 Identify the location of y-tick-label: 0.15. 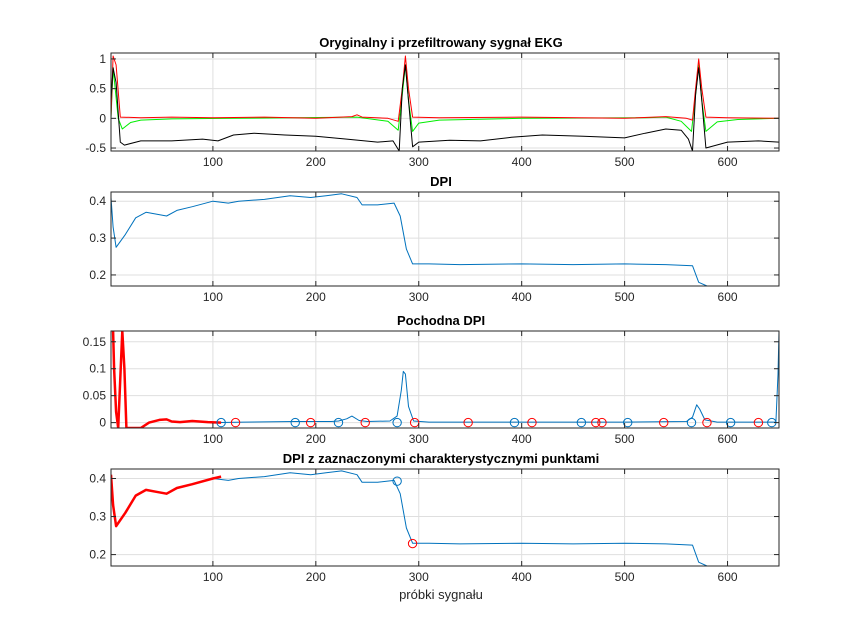
(95, 342).